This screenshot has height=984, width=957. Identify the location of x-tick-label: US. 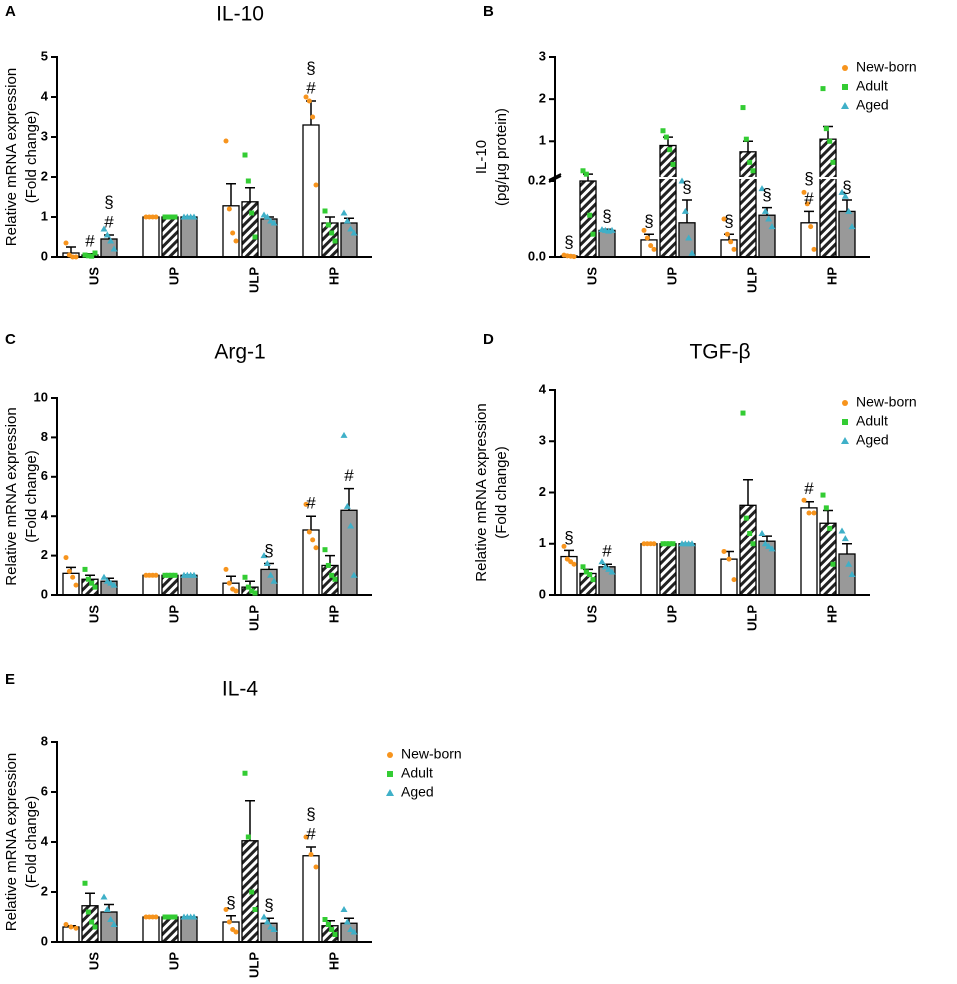
(93, 614).